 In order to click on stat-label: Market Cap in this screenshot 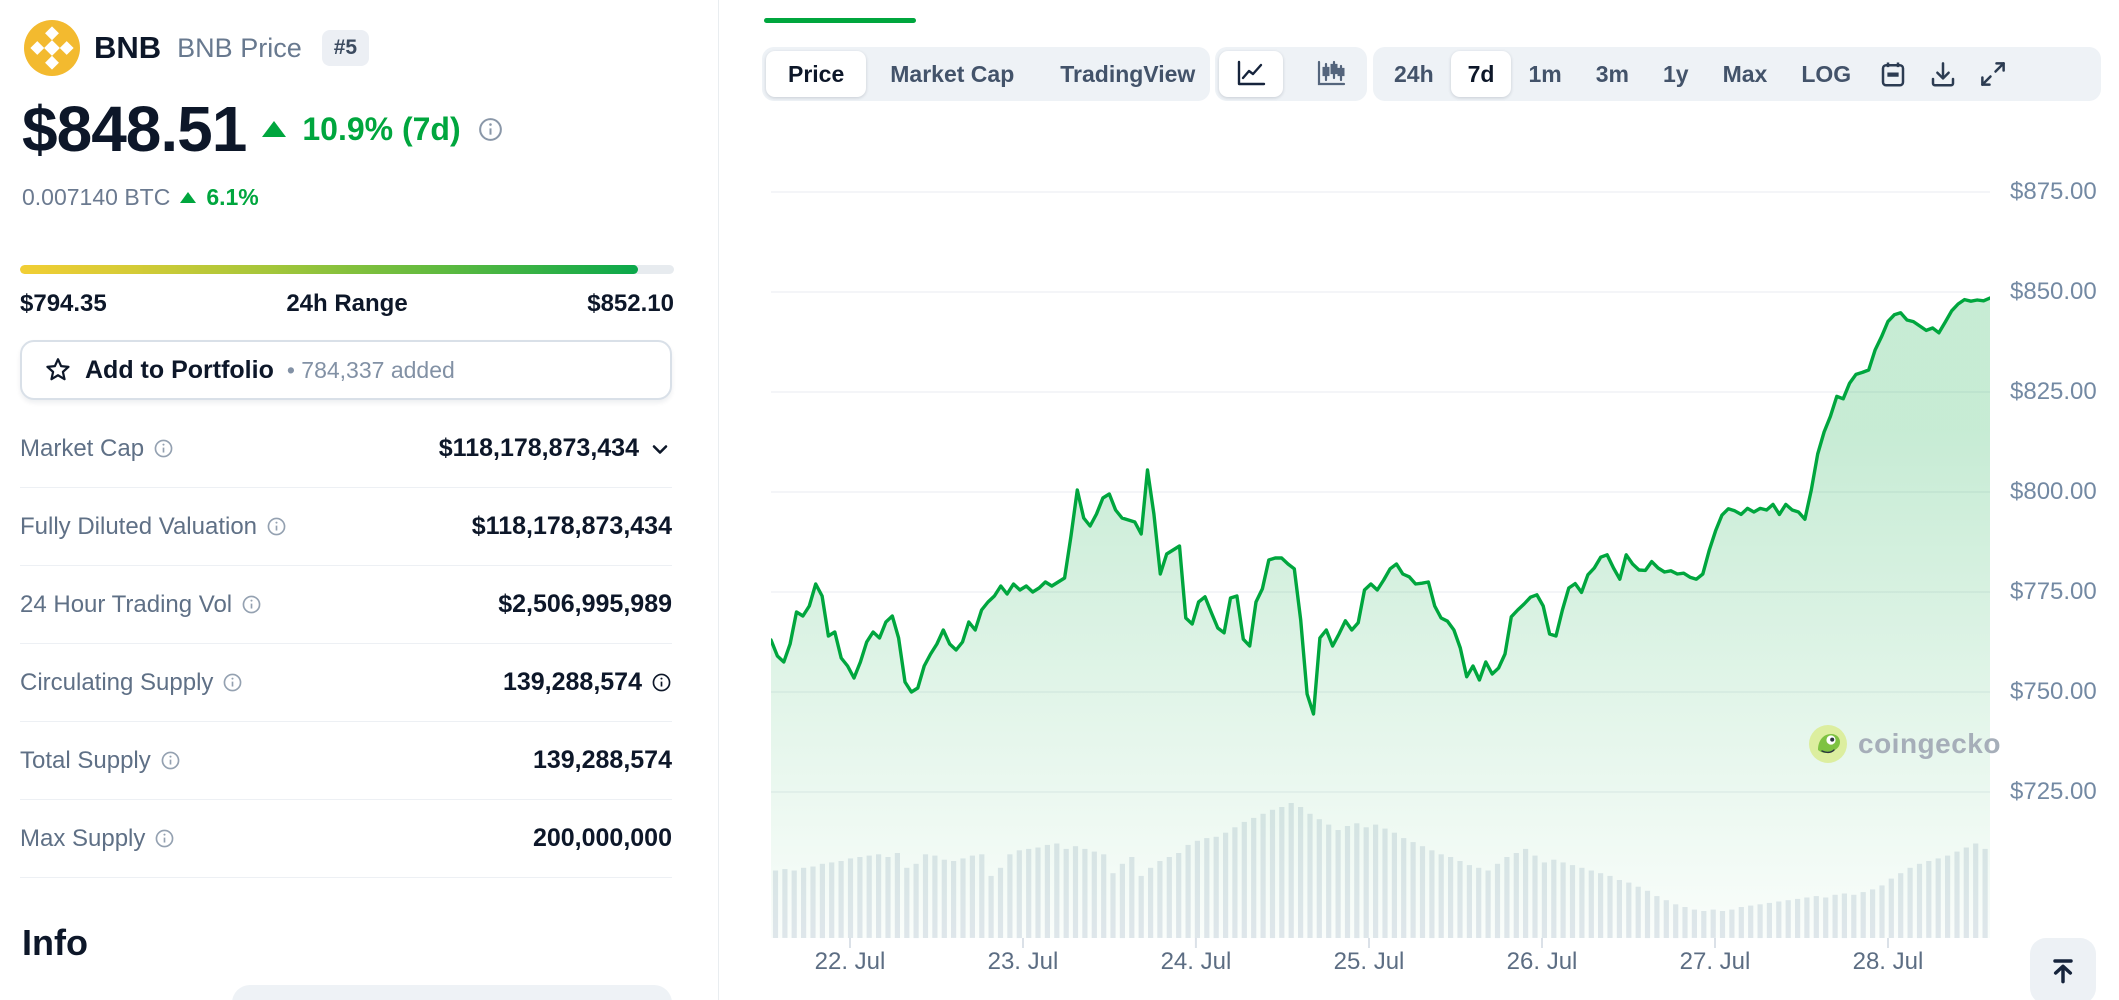, I will do `click(82, 448)`.